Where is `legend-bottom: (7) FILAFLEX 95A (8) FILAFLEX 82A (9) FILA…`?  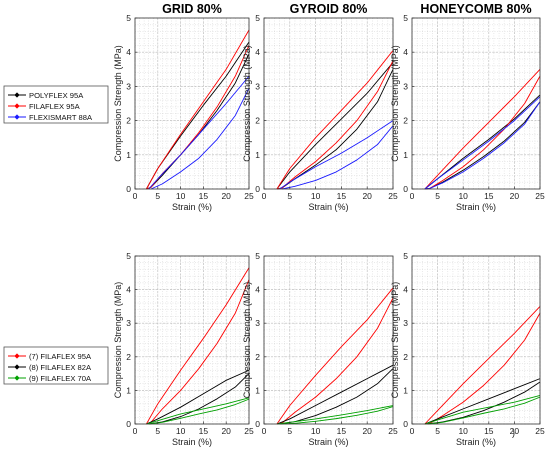
legend-bottom: (7) FILAFLEX 95A (8) FILAFLEX 82A (9) FILA… is located at coordinates (56, 365).